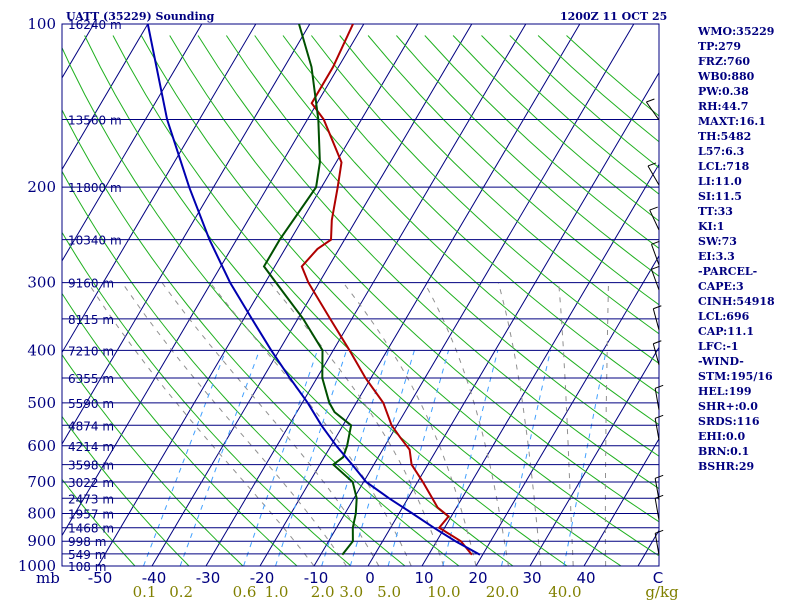  I want to click on dewpoint-trace, so click(310, 290).